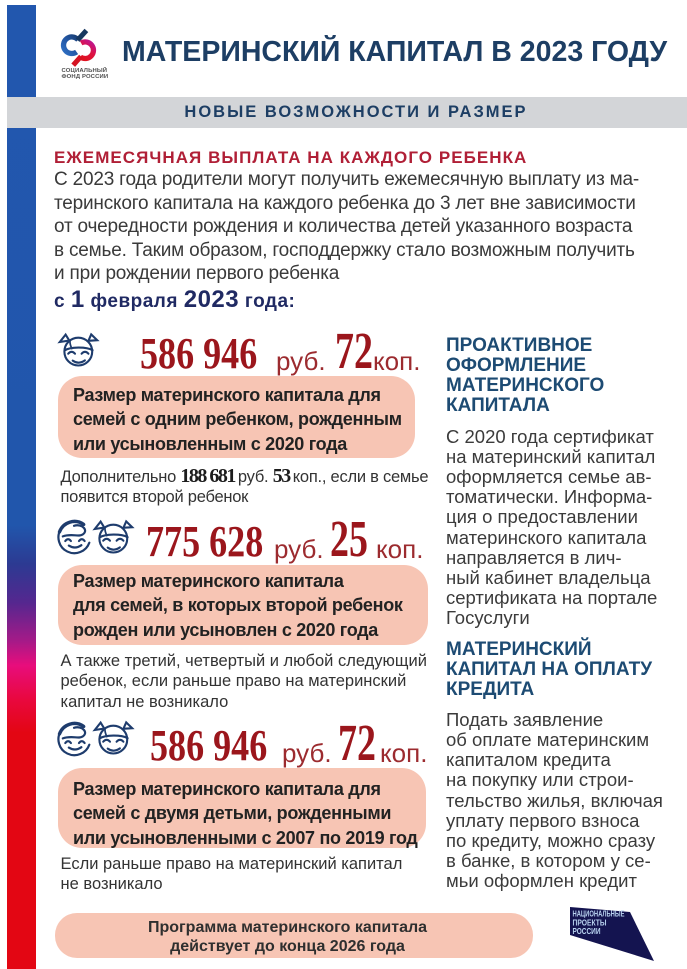 Image resolution: width=687 pixels, height=969 pixels. What do you see at coordinates (590, 922) in the screenshot?
I see `svg-text: ПРОЕКТЫ` at bounding box center [590, 922].